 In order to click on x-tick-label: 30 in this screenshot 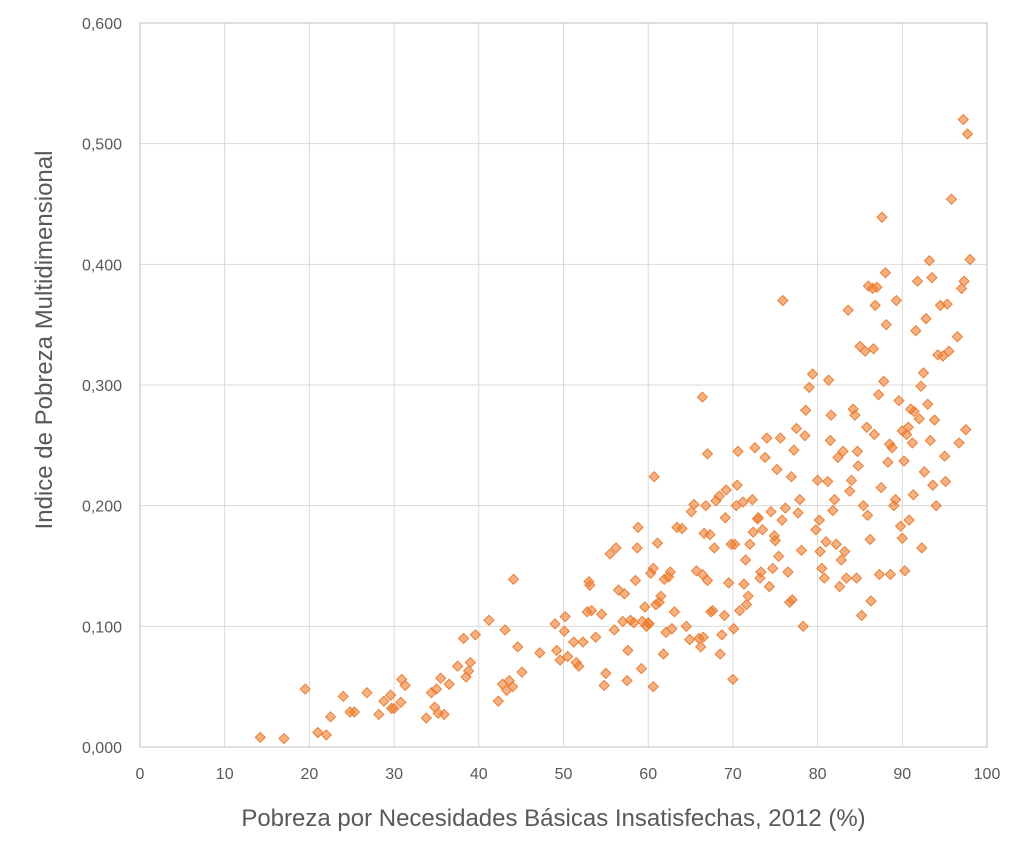, I will do `click(394, 774)`.